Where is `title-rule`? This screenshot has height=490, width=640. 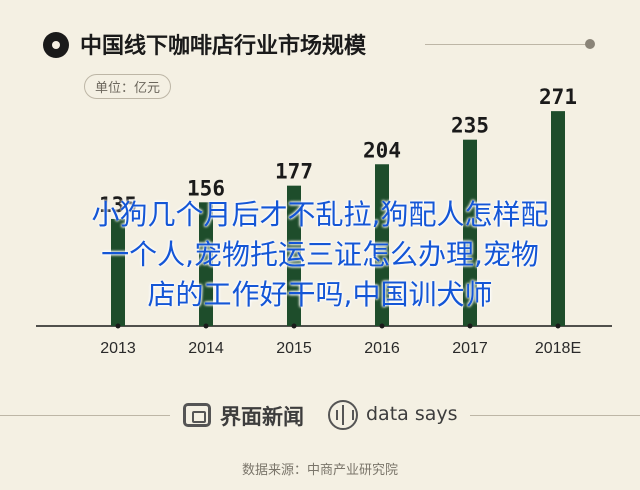 title-rule is located at coordinates (506, 44).